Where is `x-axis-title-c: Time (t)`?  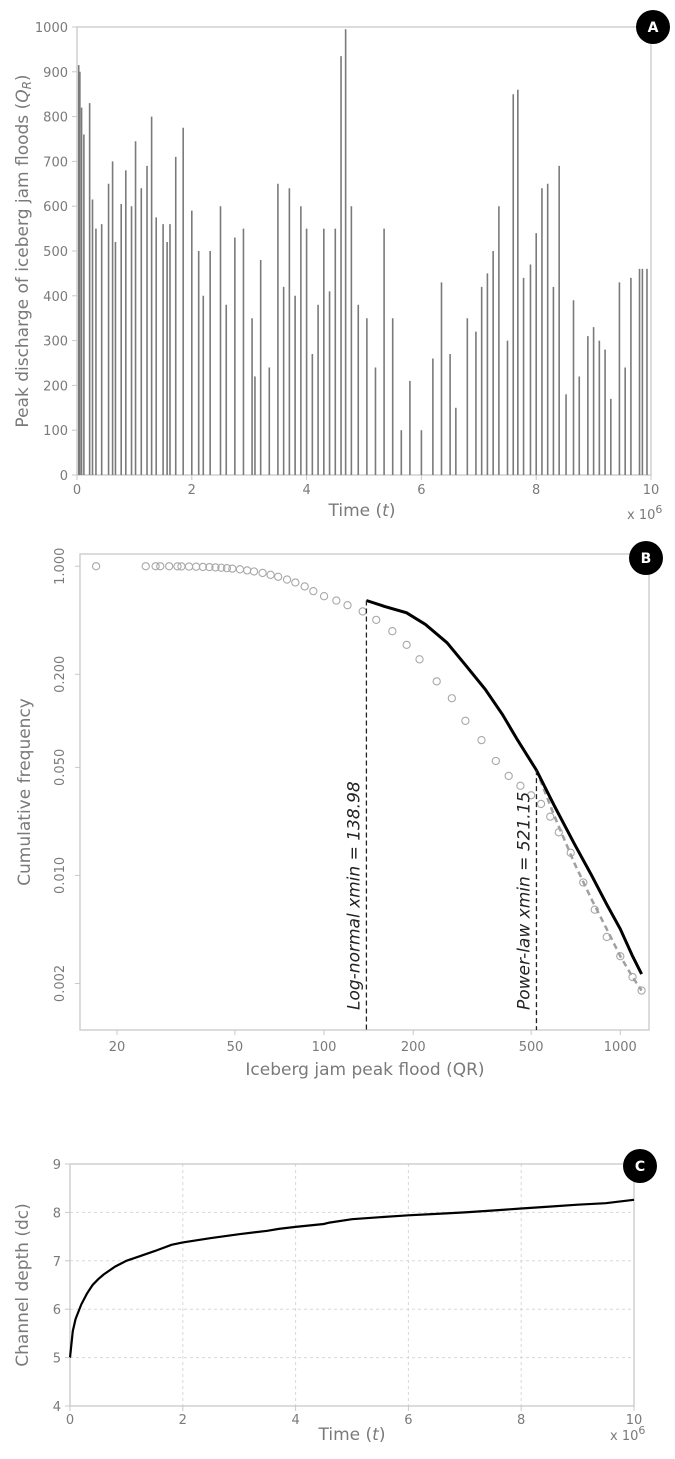
x-axis-title-c: Time (t) is located at coordinates (352, 1435).